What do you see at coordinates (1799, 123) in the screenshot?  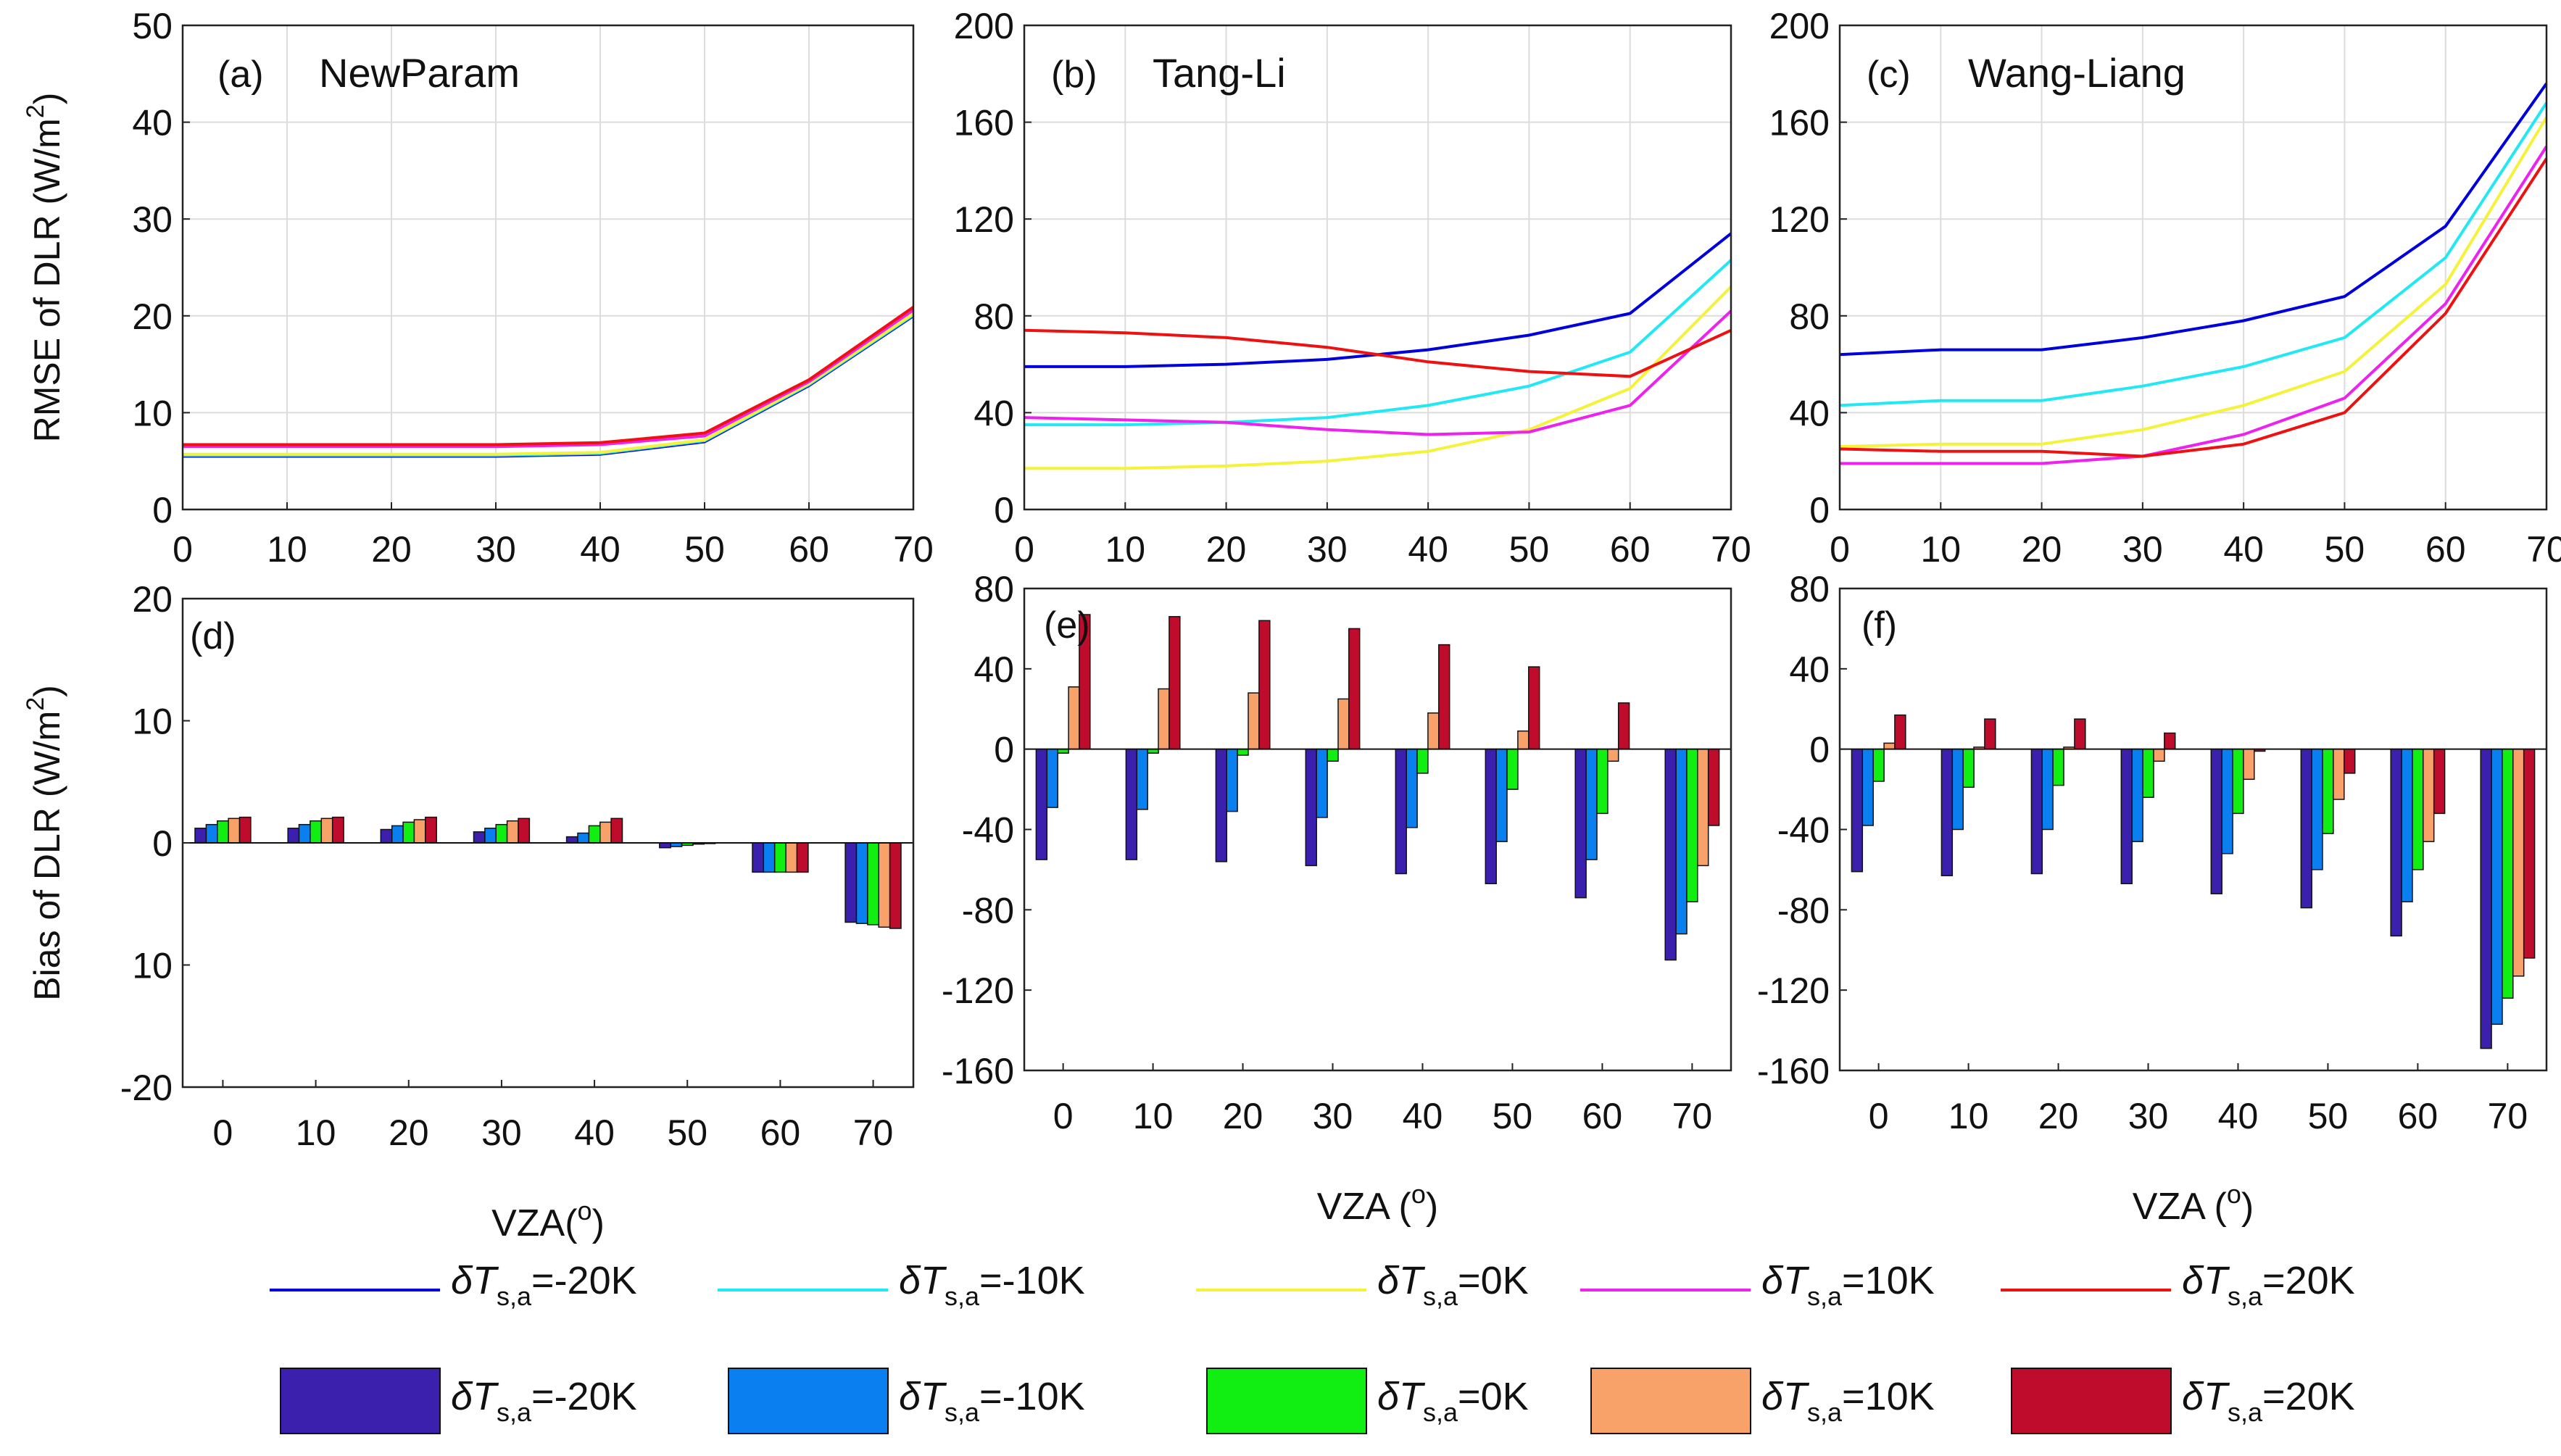 I see `y-tick-label: 160` at bounding box center [1799, 123].